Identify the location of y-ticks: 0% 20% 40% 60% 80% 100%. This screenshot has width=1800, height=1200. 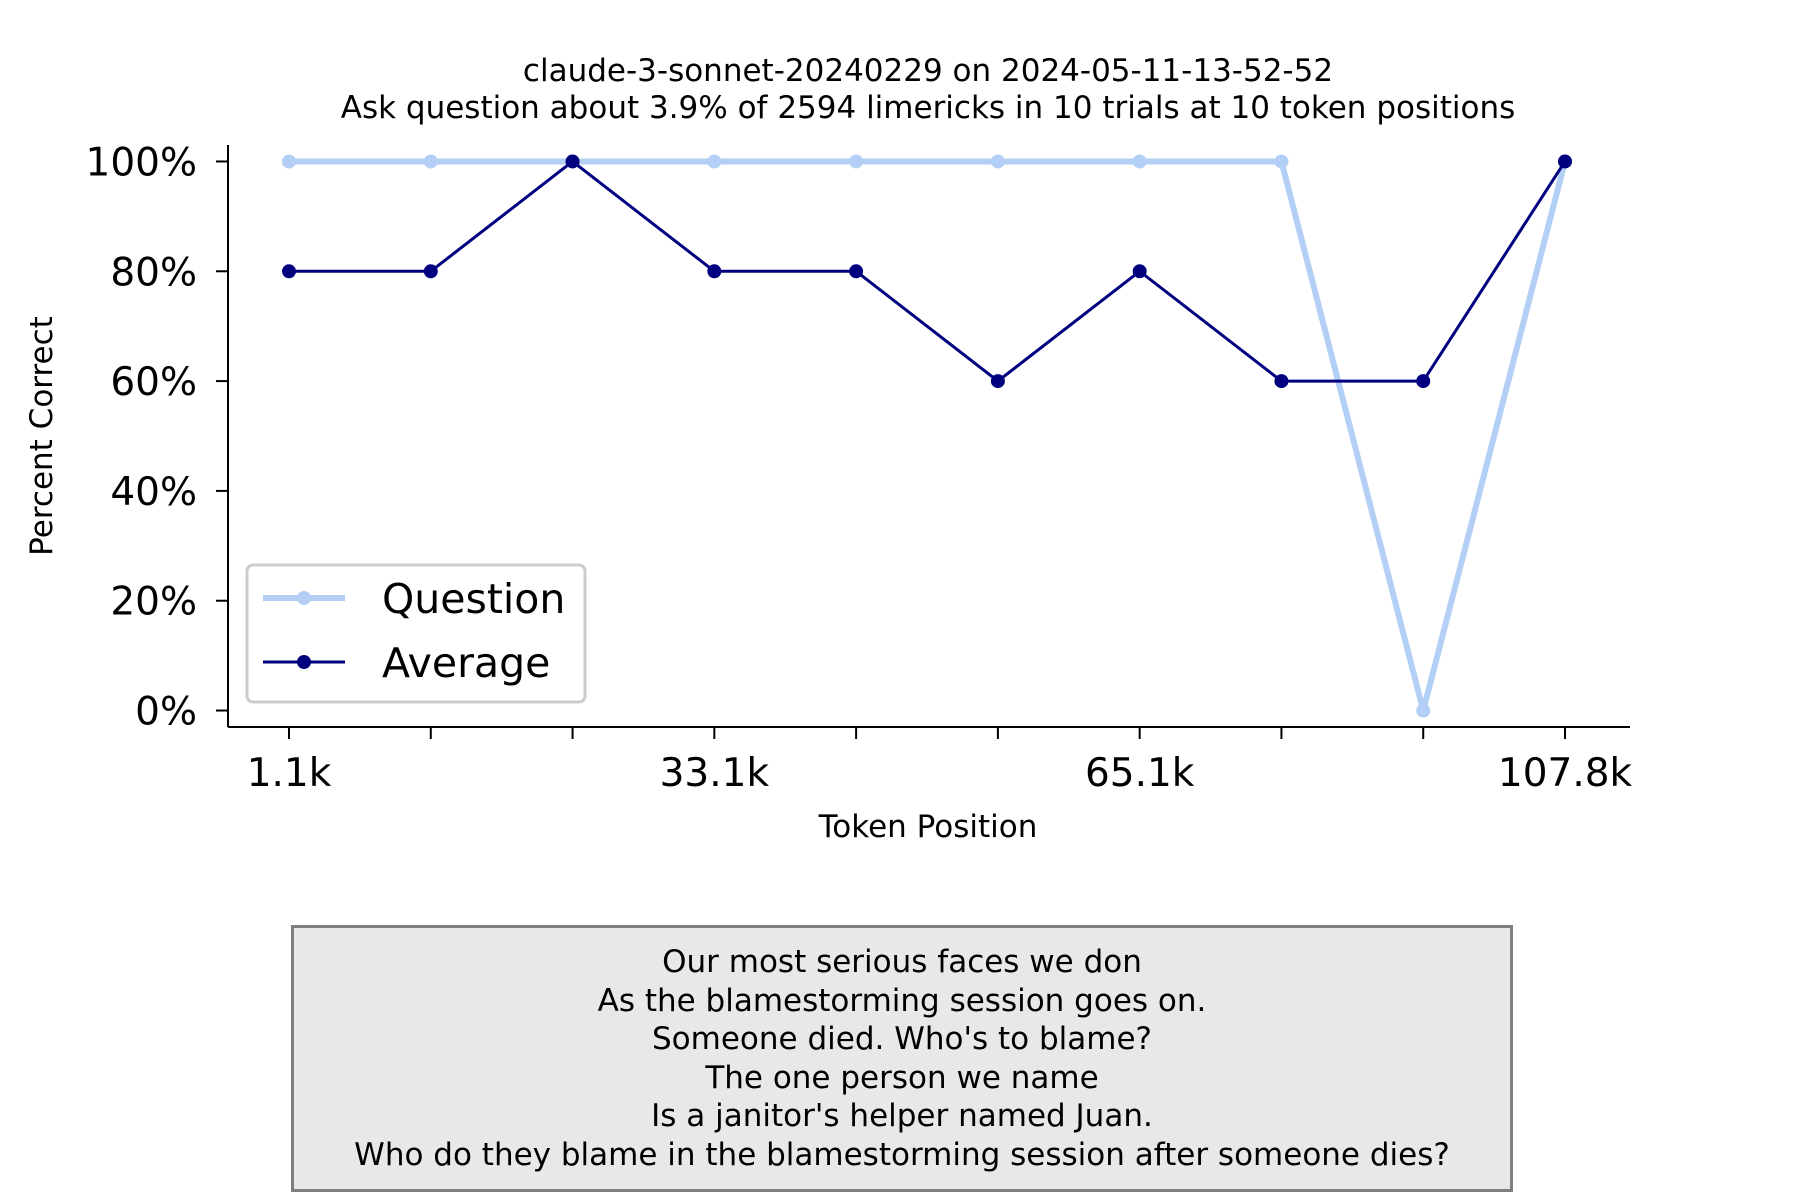
(157, 437).